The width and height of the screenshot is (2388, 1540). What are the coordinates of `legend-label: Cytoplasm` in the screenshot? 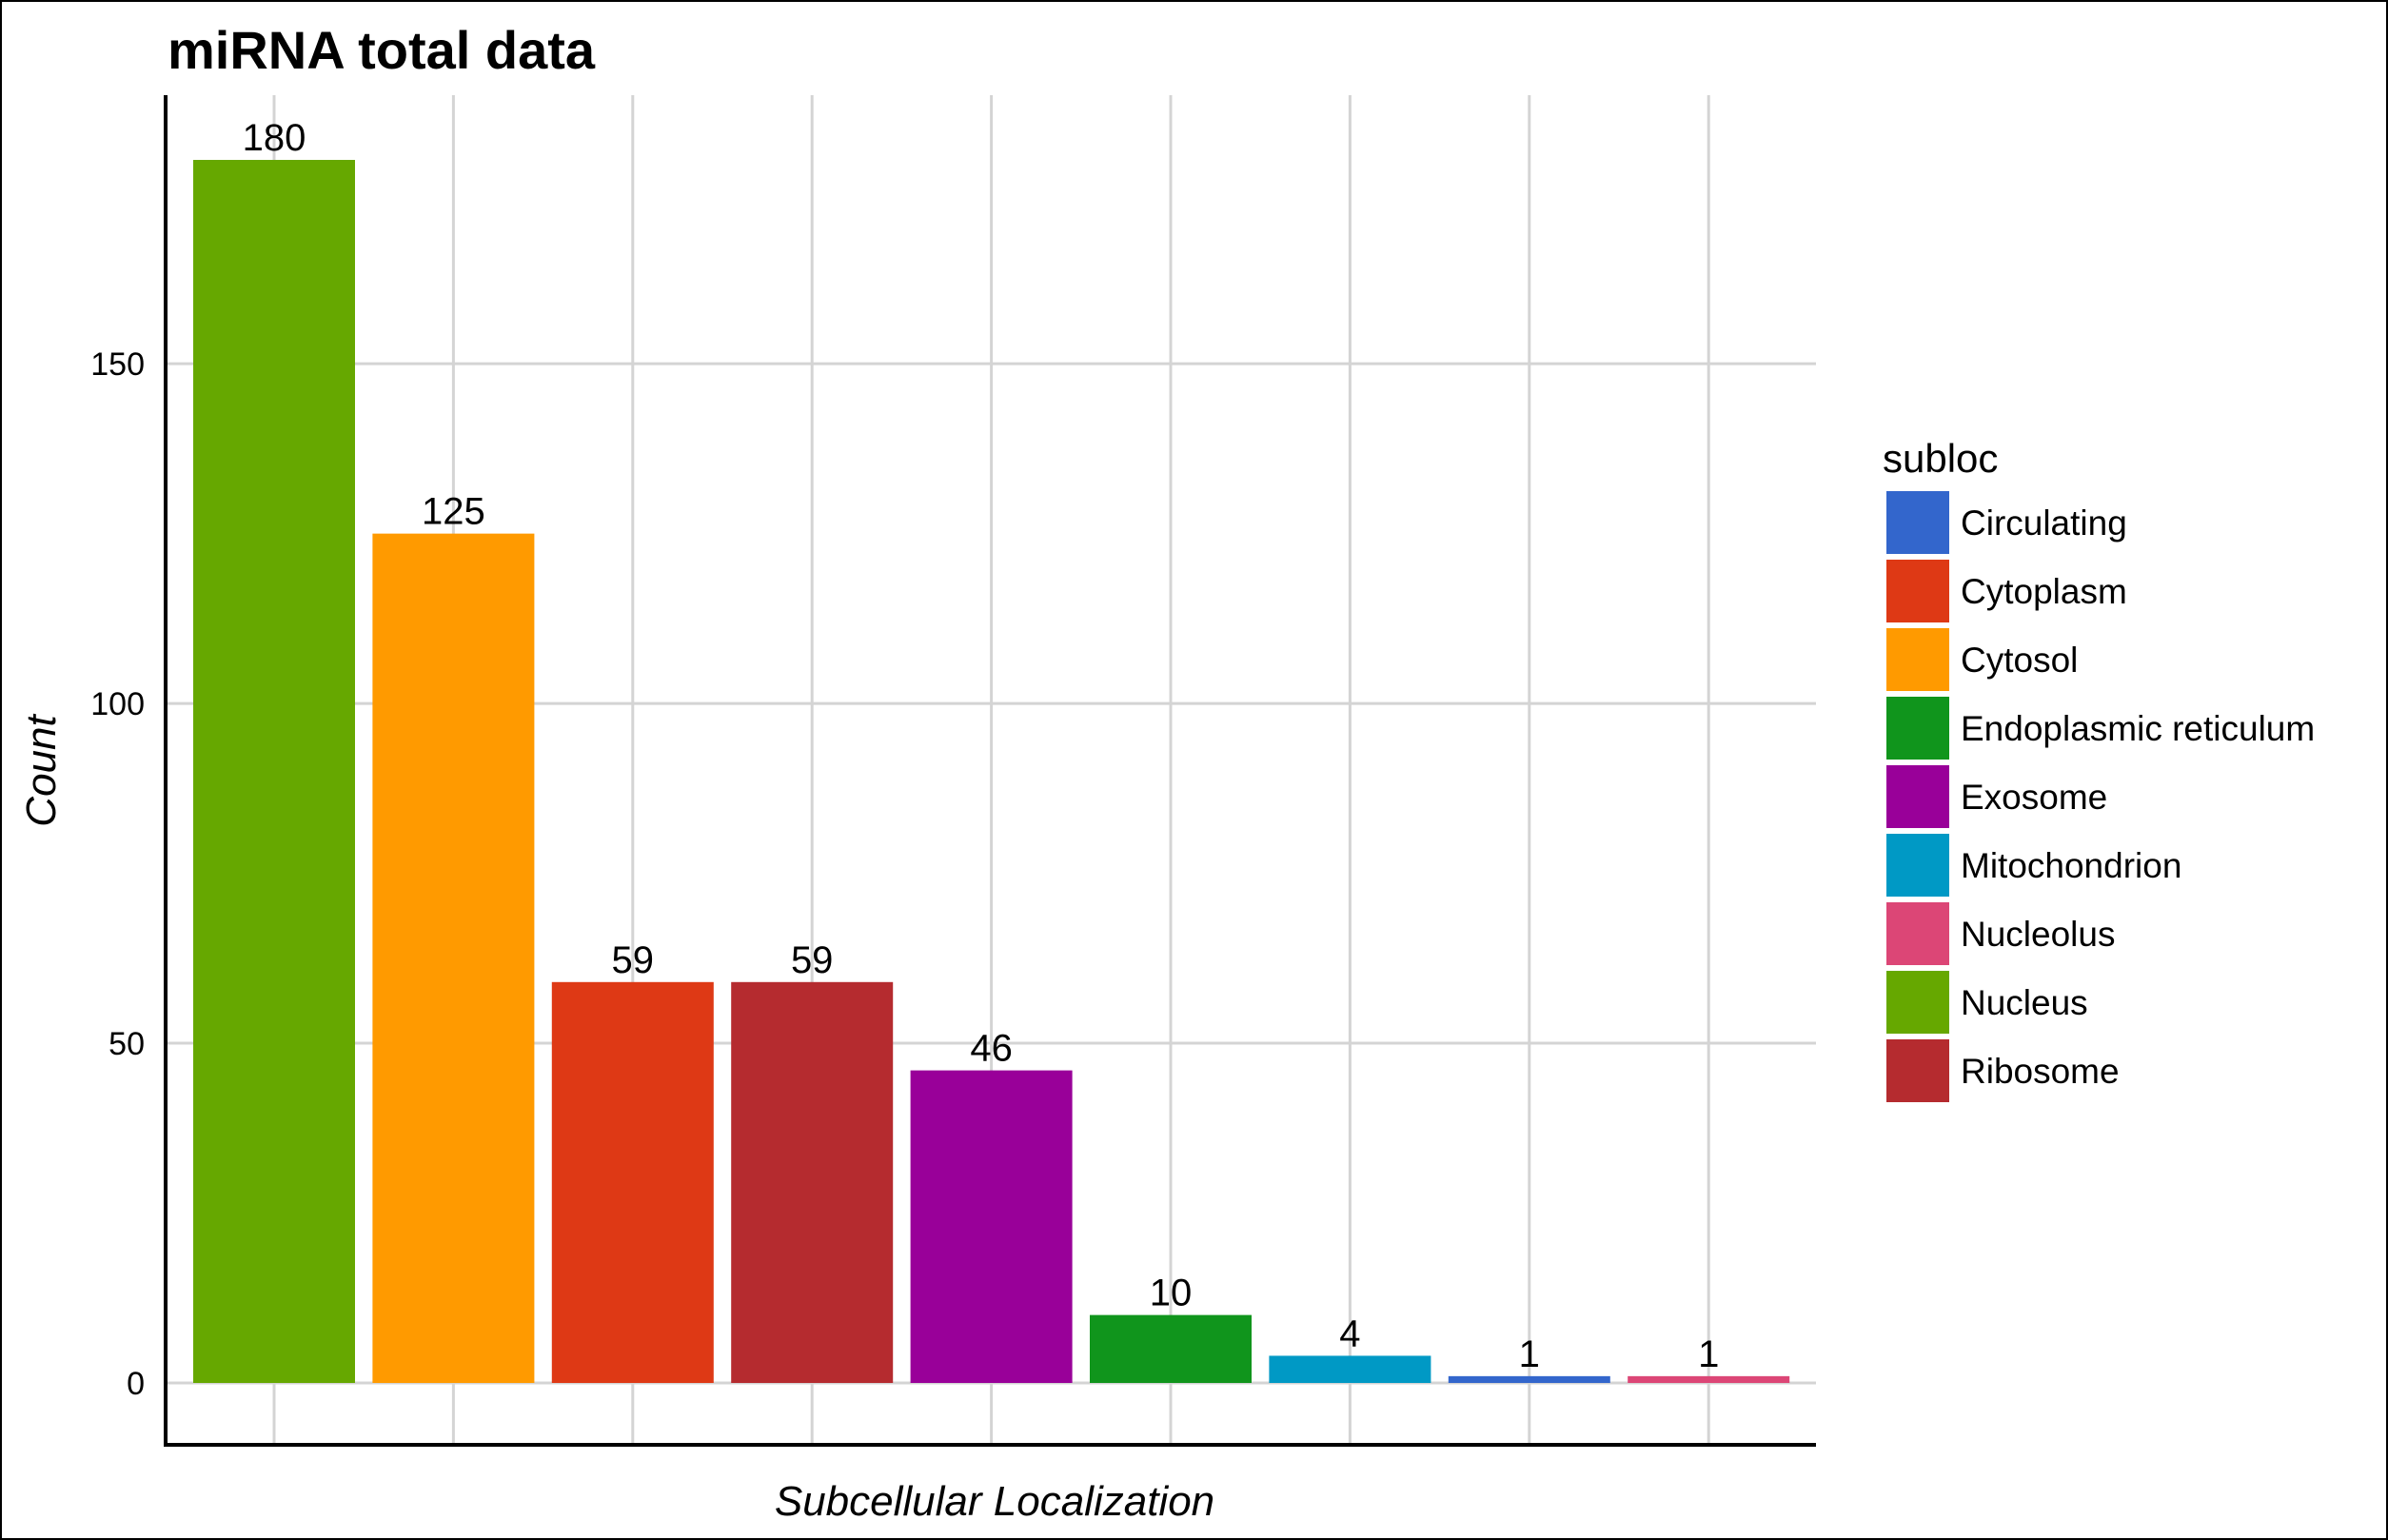 It's located at (2044, 591).